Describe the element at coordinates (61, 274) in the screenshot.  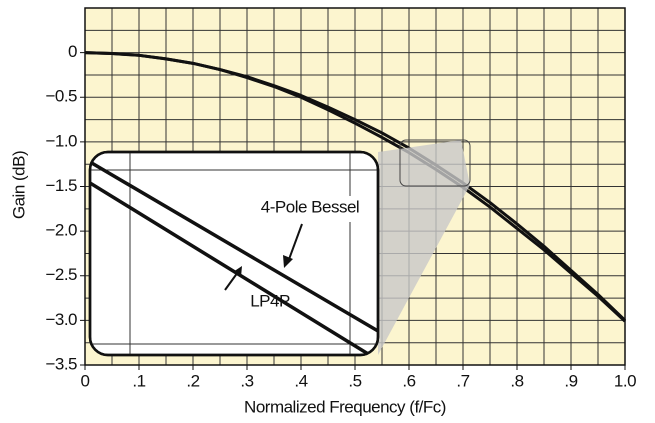
I see `y-tick-label: −2.5` at that location.